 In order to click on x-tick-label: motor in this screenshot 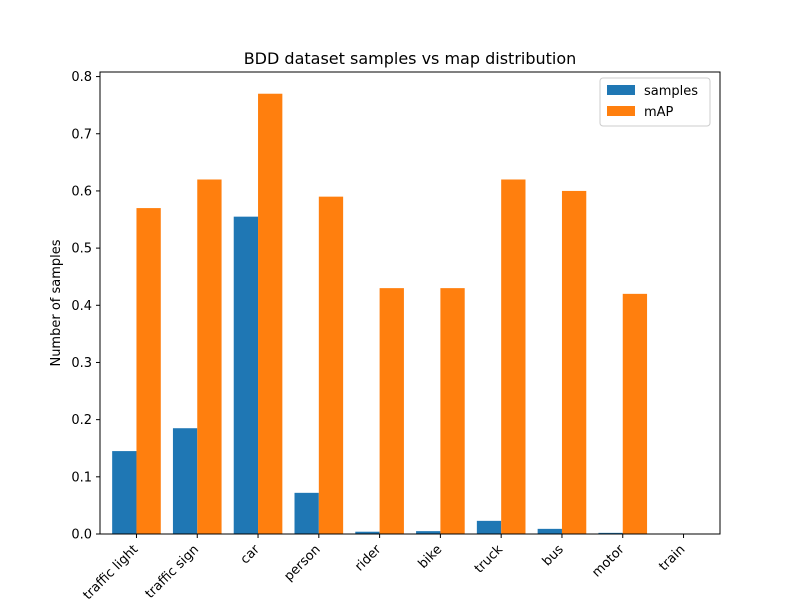, I will do `click(608, 561)`.